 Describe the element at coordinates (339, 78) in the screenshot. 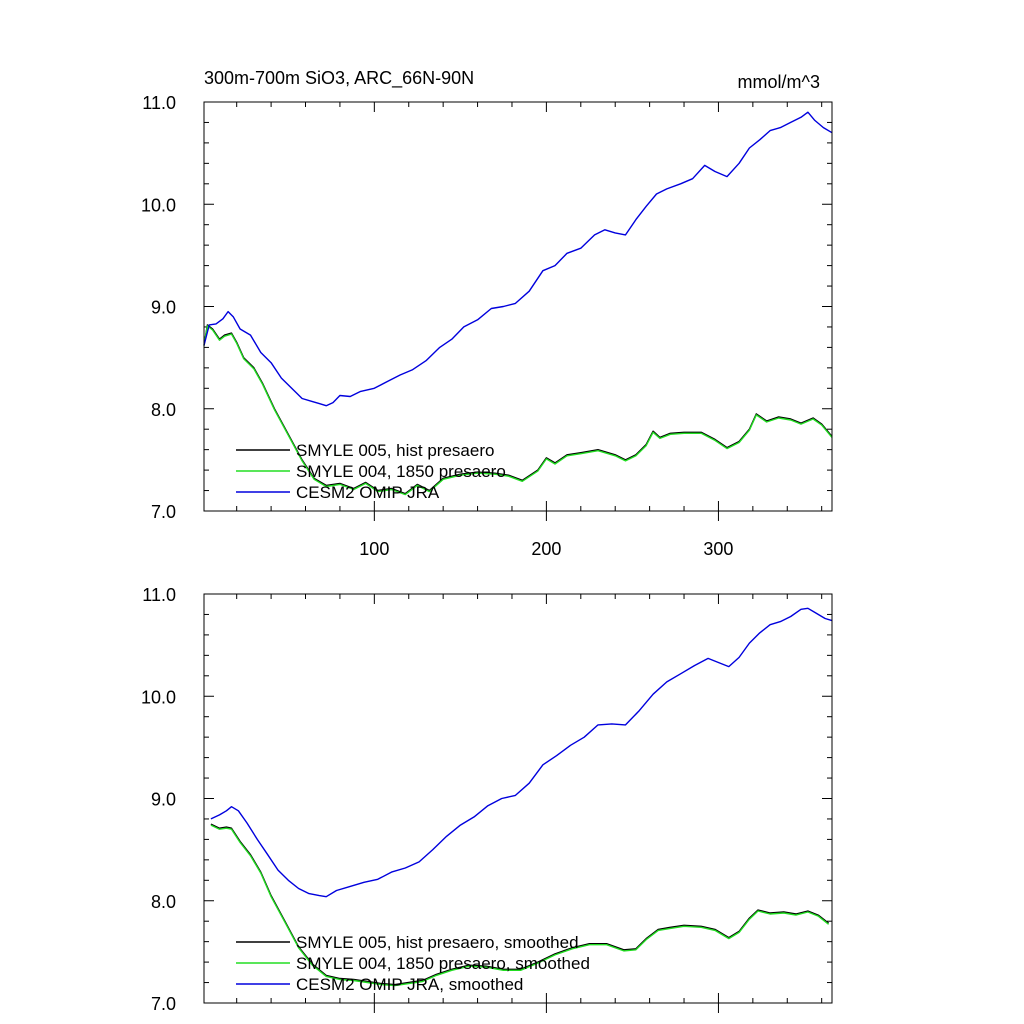

I see `chart-title: 300m-700m SiO3, ARC_66N-90N` at that location.